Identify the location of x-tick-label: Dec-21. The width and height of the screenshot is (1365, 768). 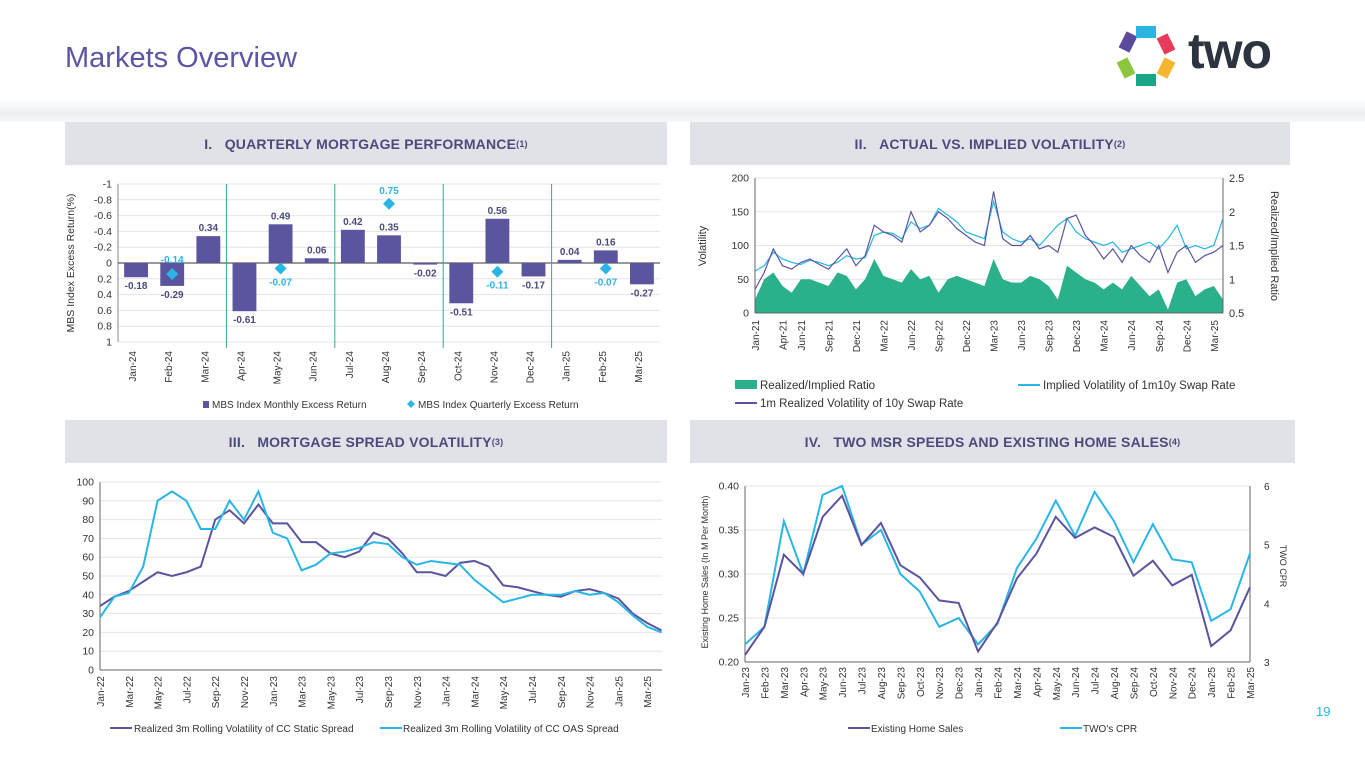
(857, 336).